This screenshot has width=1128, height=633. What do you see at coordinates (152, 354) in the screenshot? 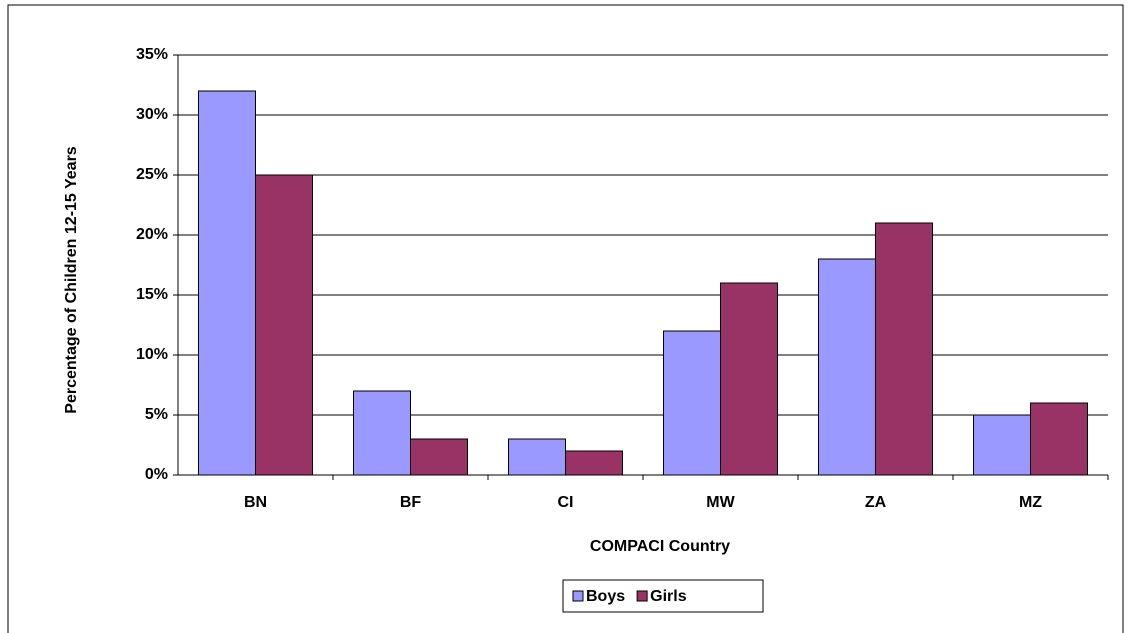
I see `y-tick-label: 10%` at bounding box center [152, 354].